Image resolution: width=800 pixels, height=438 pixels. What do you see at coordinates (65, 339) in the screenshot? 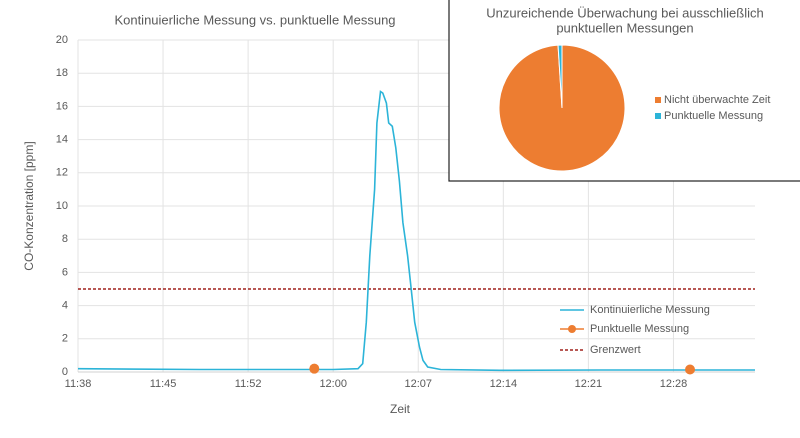
I see `y-tick-label: 2` at bounding box center [65, 339].